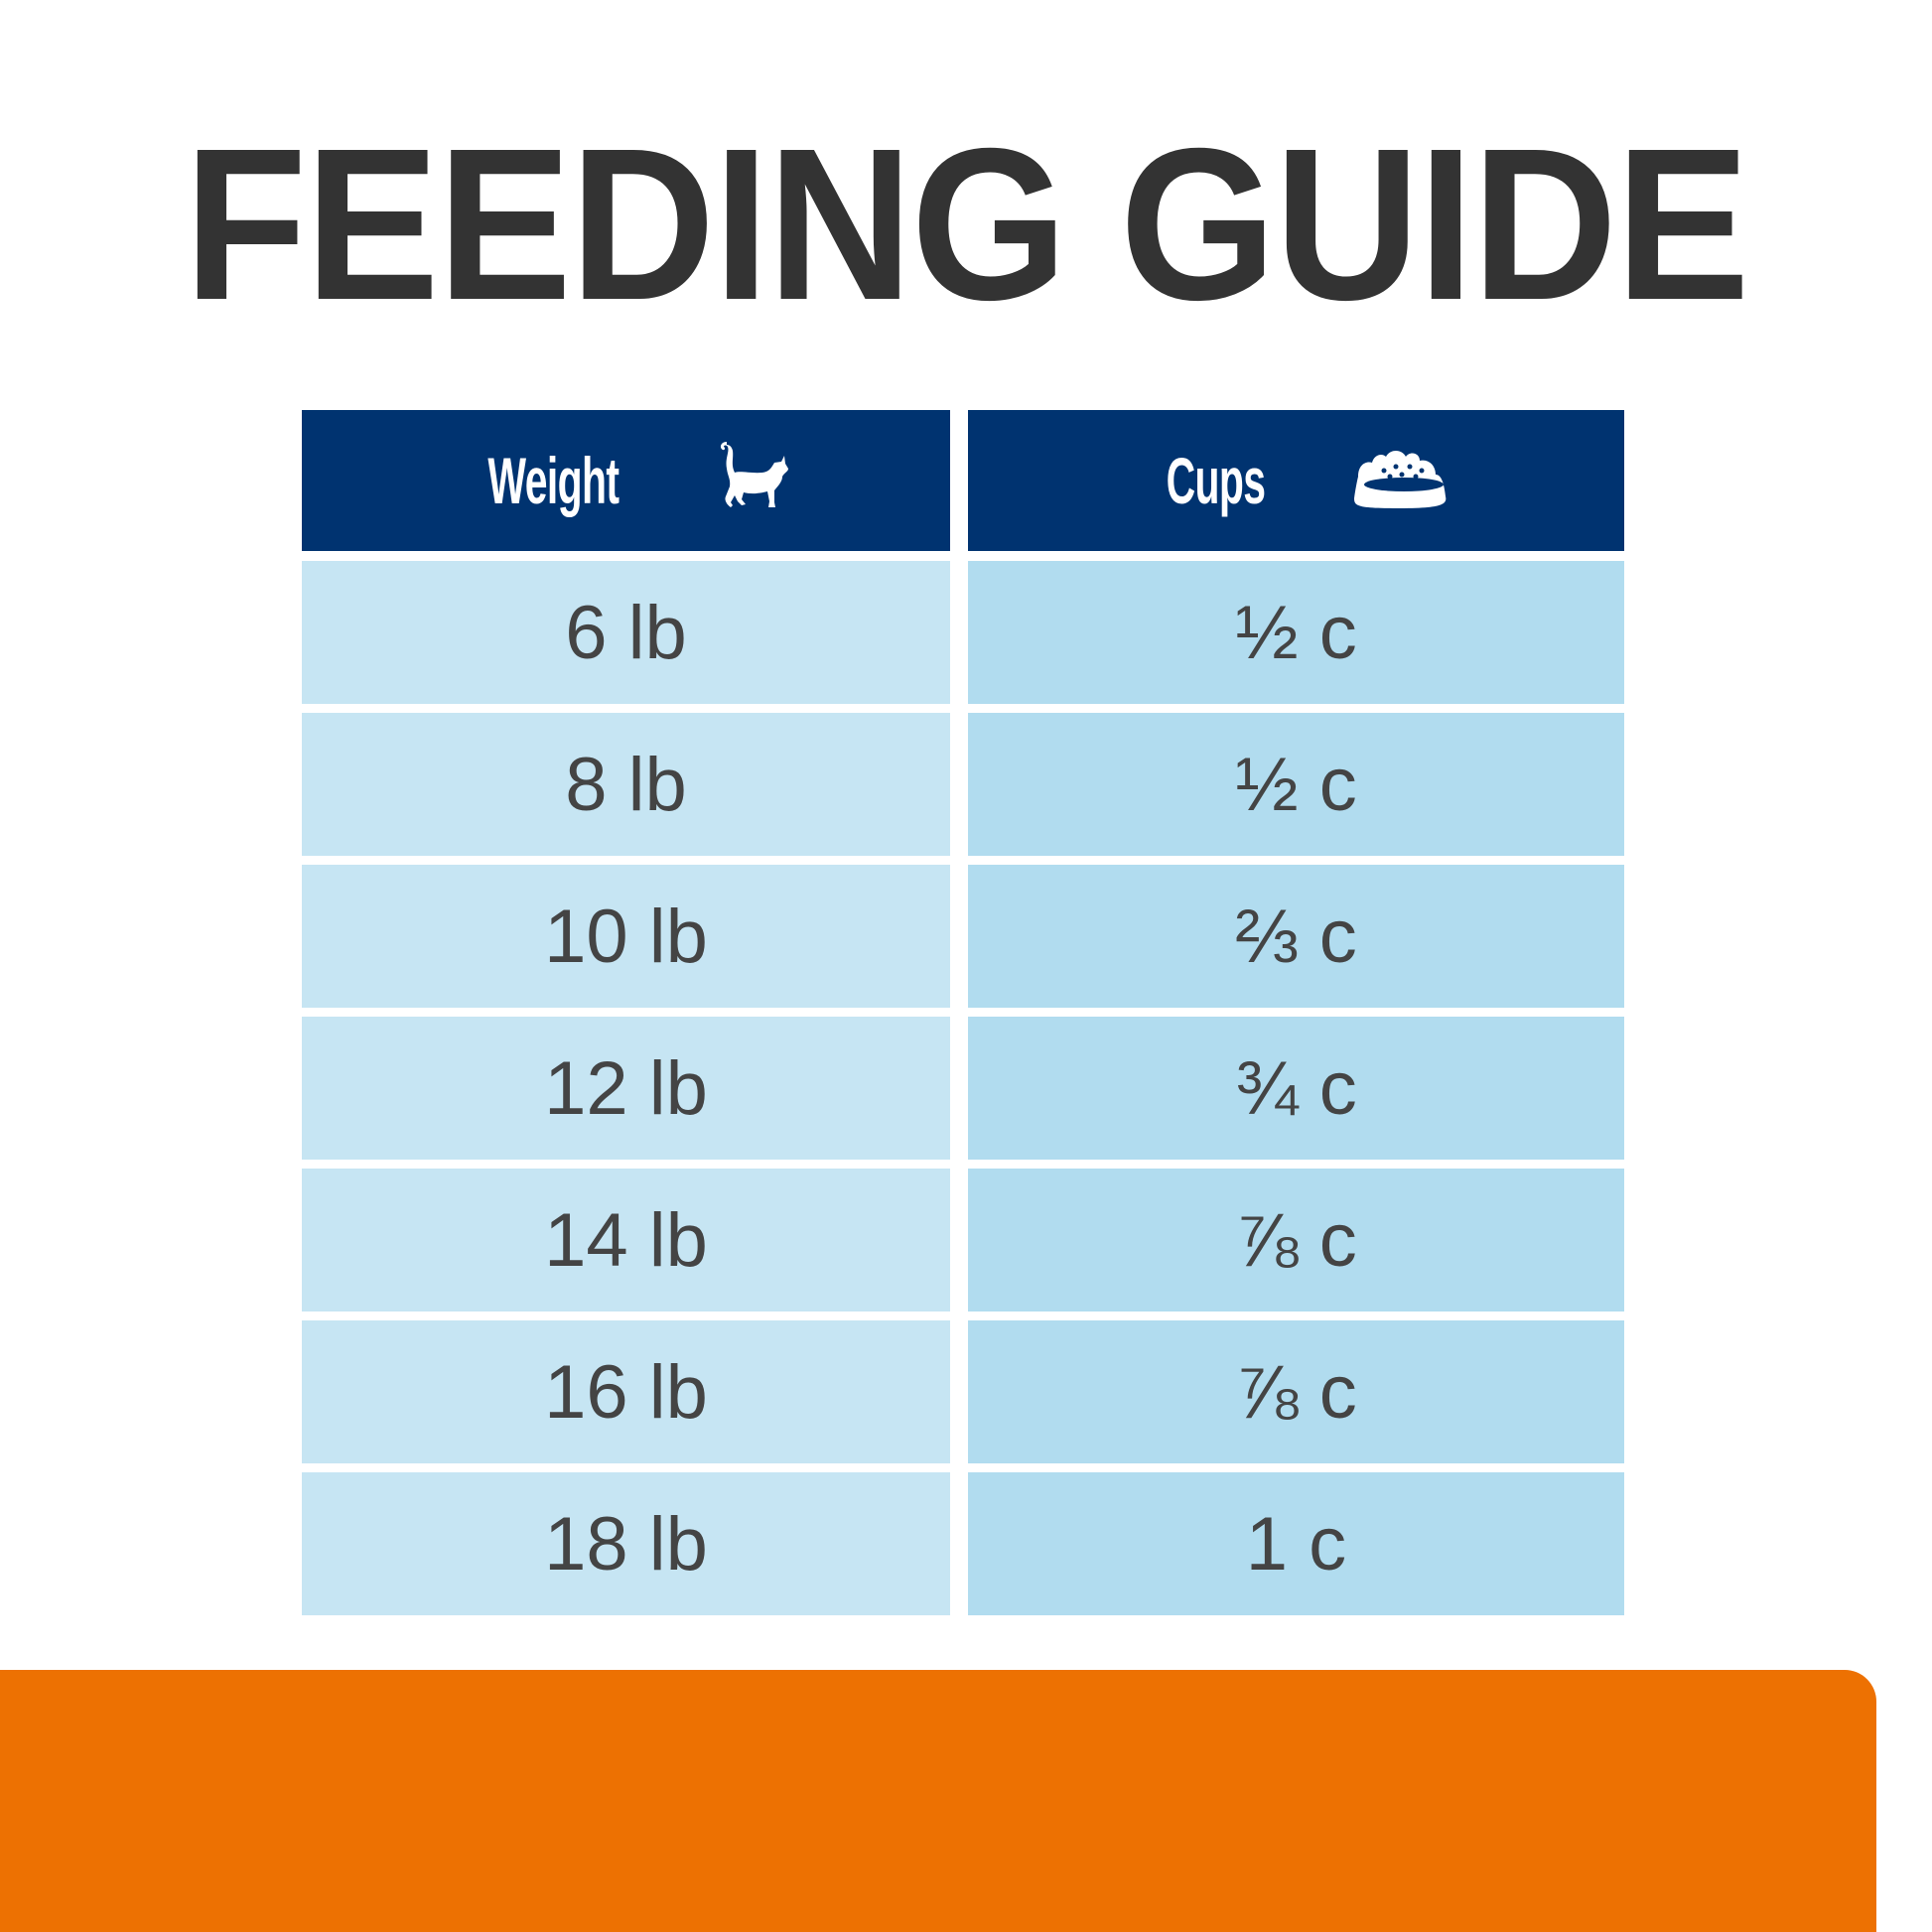 This screenshot has height=1932, width=1932. I want to click on cups-header-label: Cups, so click(1215, 481).